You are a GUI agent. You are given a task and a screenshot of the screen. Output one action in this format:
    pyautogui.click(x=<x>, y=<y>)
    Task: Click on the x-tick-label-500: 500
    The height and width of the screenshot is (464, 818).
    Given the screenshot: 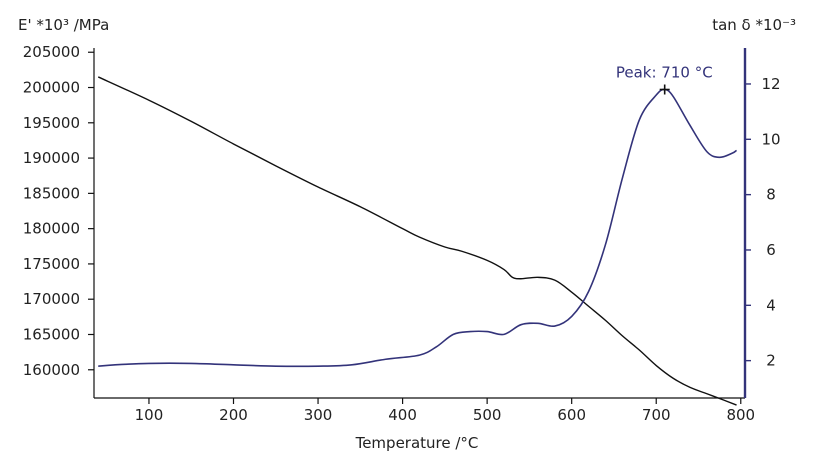 What is the action you would take?
    pyautogui.click(x=487, y=415)
    